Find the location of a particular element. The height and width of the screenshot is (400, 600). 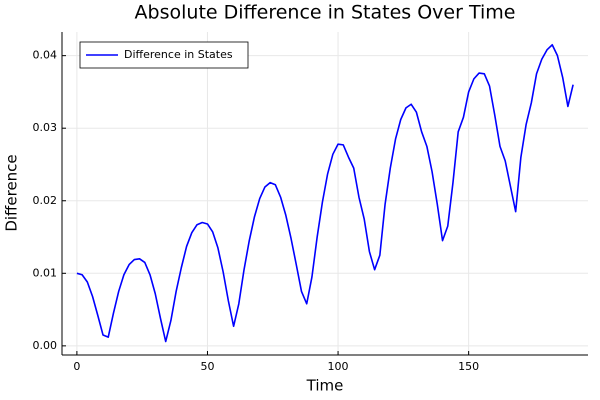

y-tick-label: 0.03 is located at coordinates (45, 127).